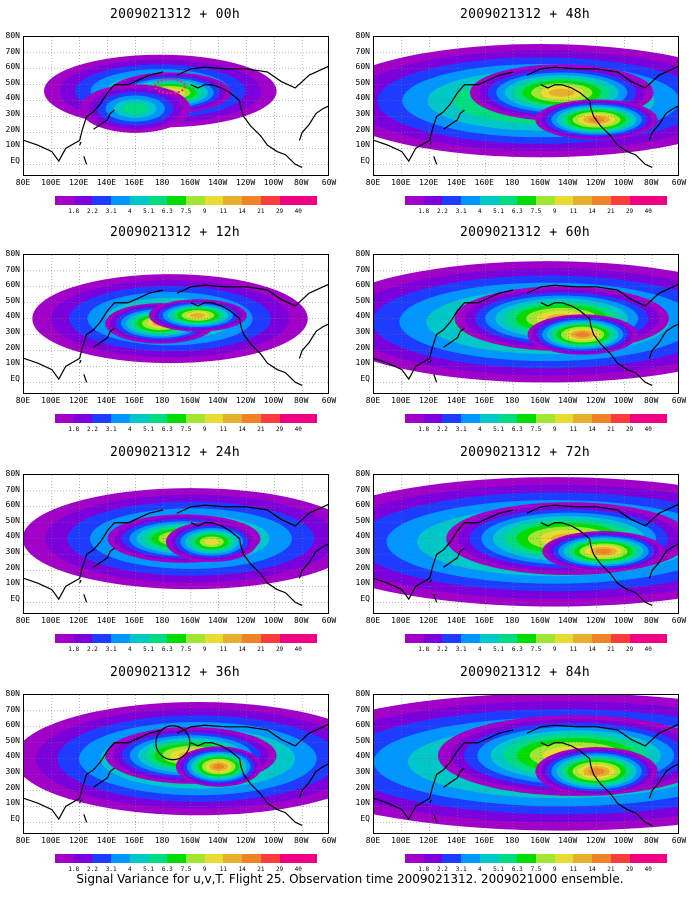 The image size is (700, 900). What do you see at coordinates (573, 649) in the screenshot?
I see `colorbar-label: 11` at bounding box center [573, 649].